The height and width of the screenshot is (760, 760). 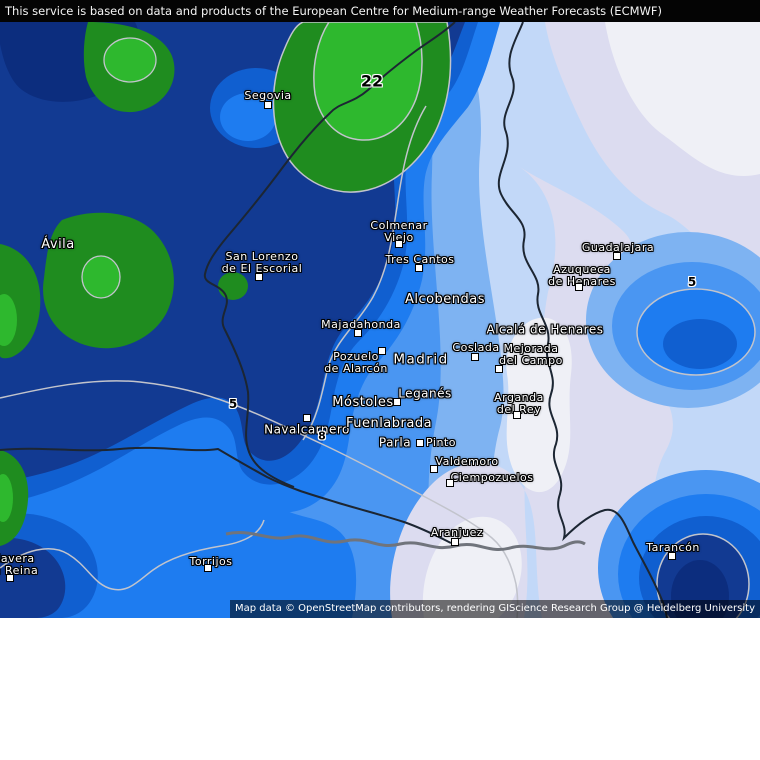 What do you see at coordinates (531, 354) in the screenshot?
I see `city-label: Mejorada del Campo` at bounding box center [531, 354].